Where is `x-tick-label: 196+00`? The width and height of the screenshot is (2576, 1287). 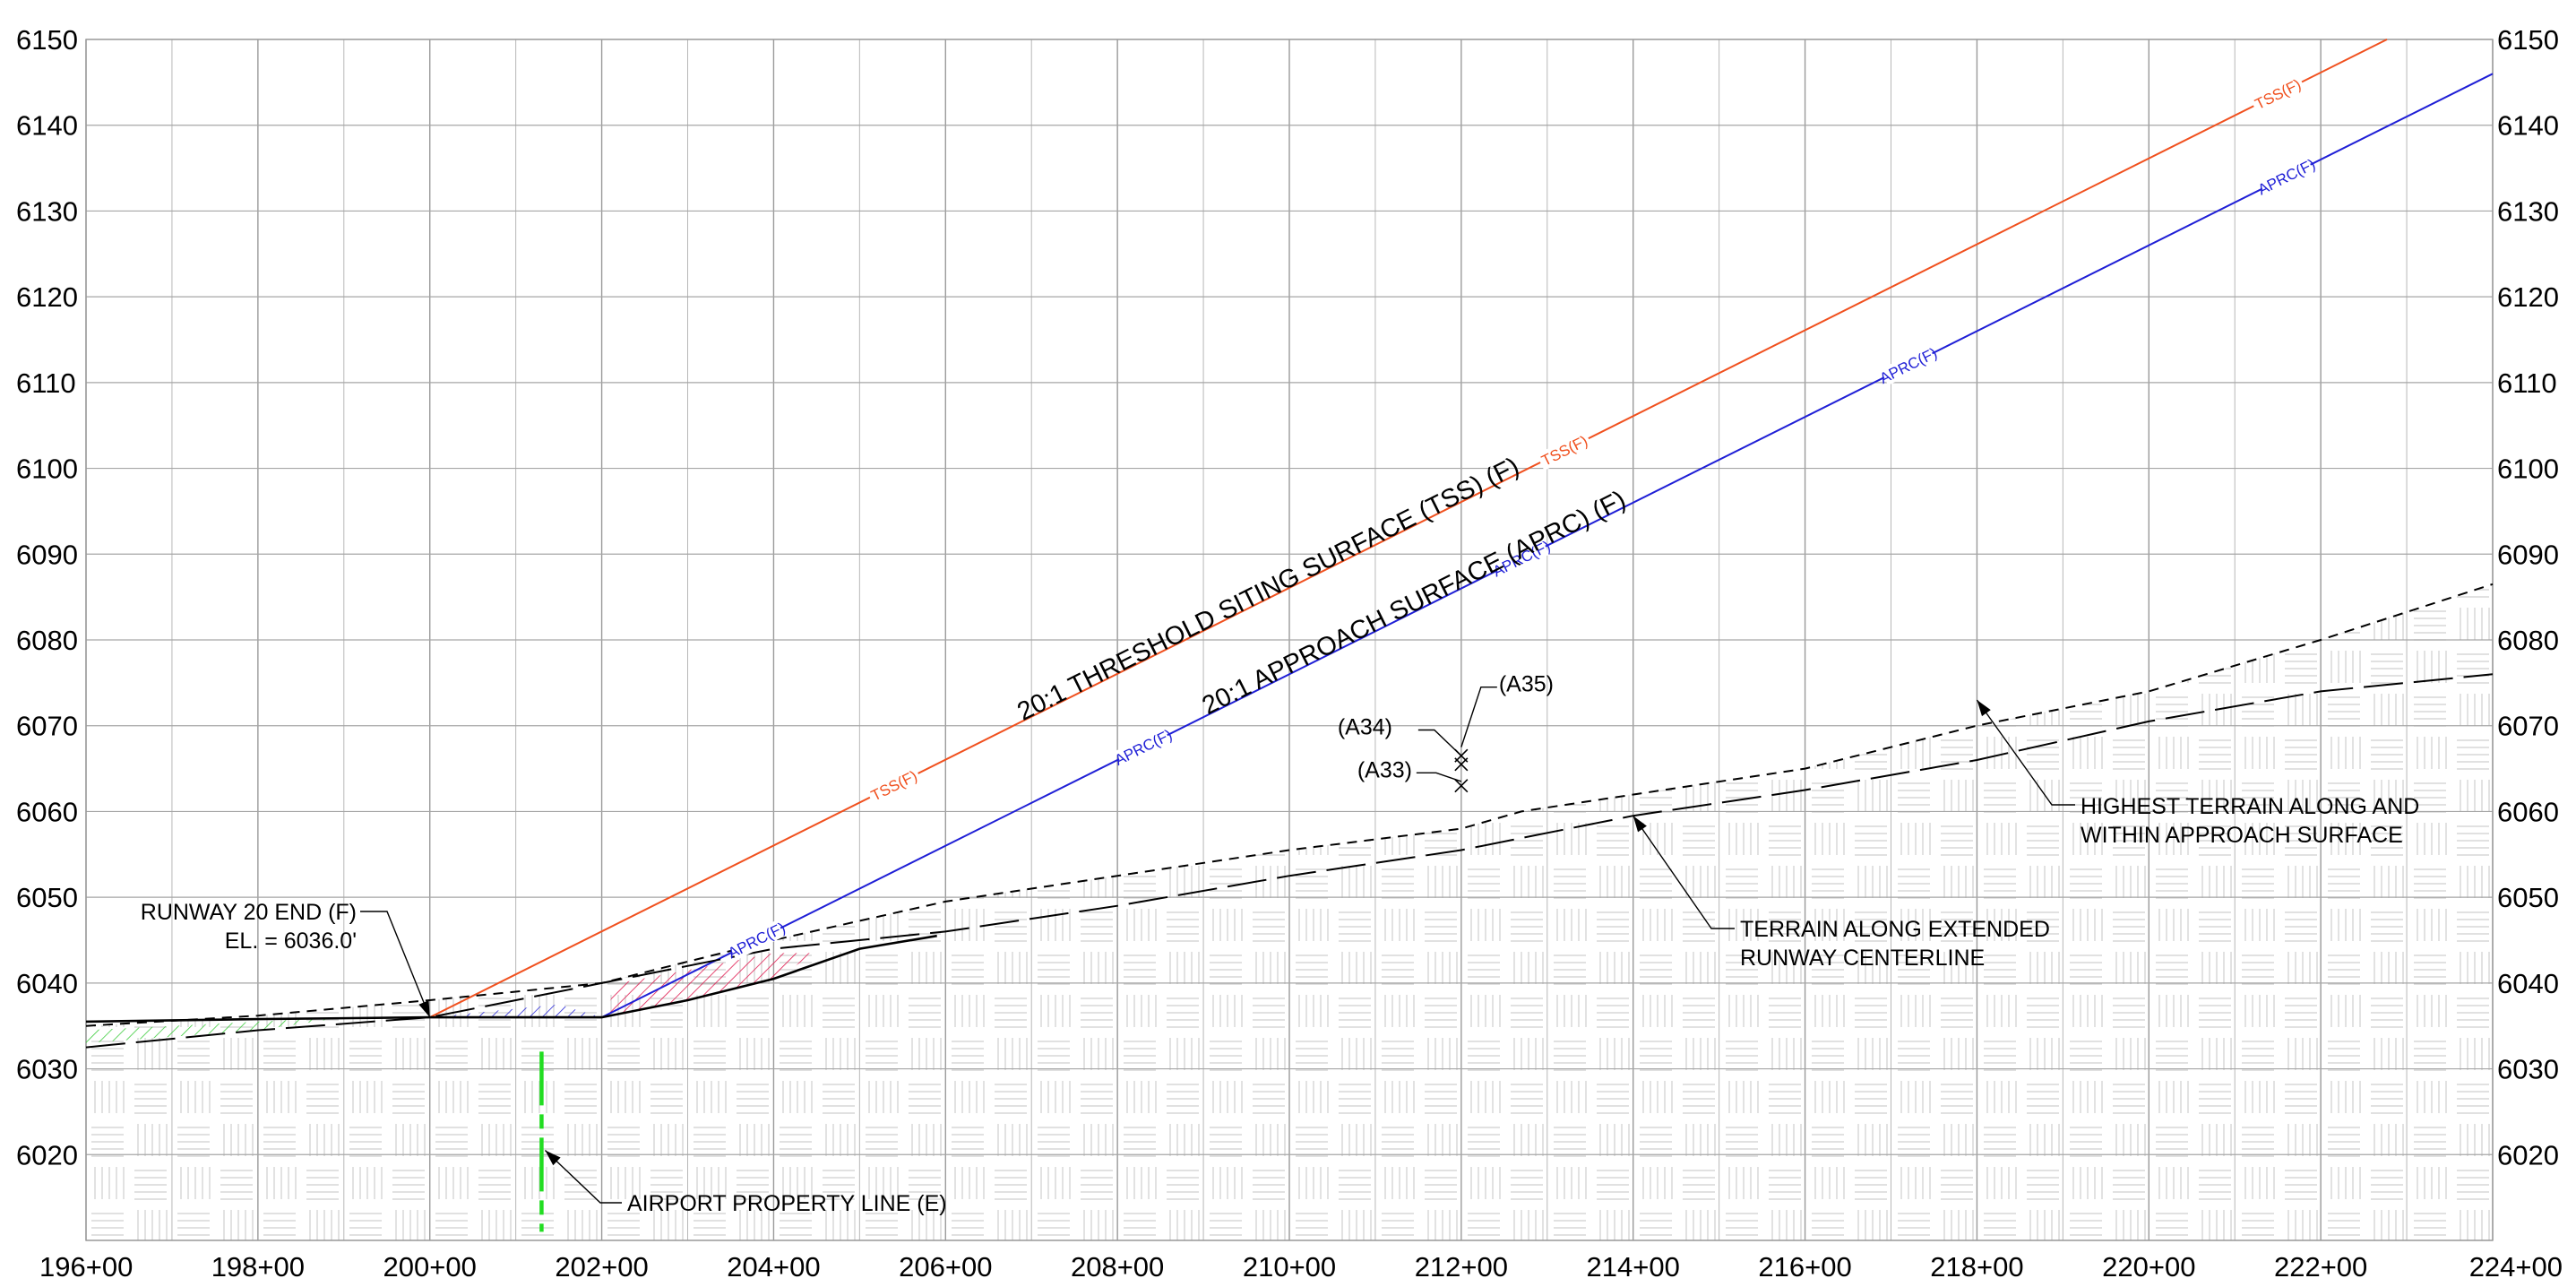
x-tick-label: 196+00 is located at coordinates (86, 1267).